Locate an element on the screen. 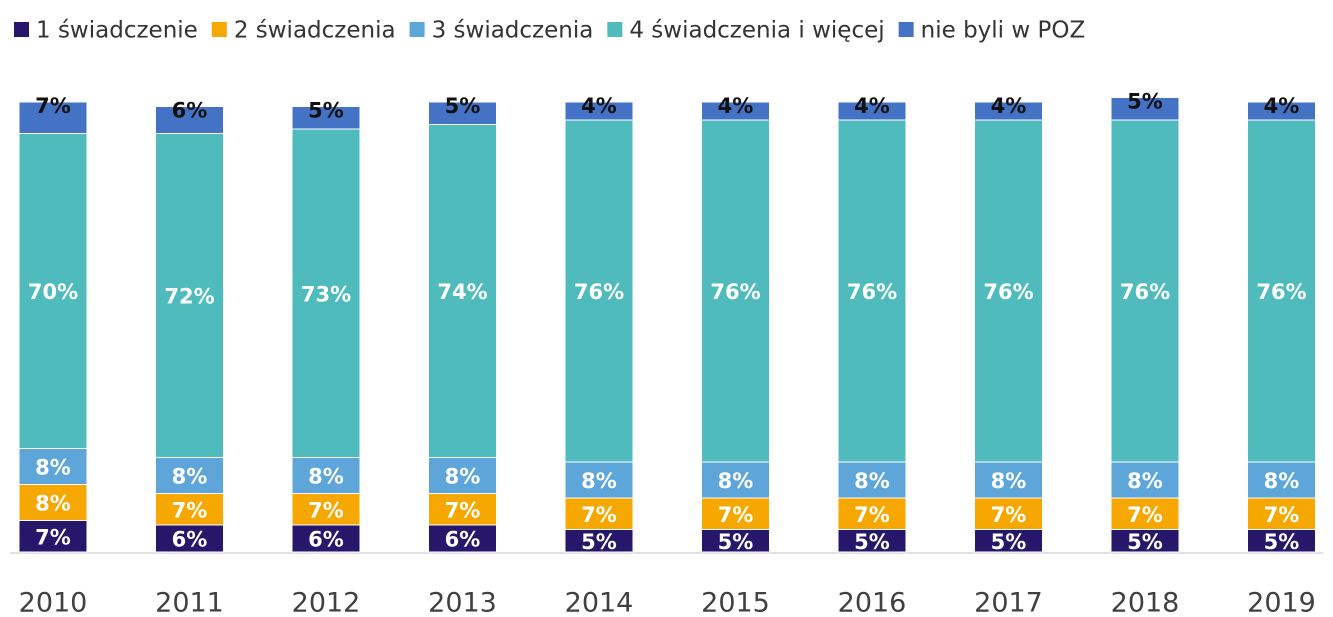  legend-label: 1 świadczenie is located at coordinates (117, 31).